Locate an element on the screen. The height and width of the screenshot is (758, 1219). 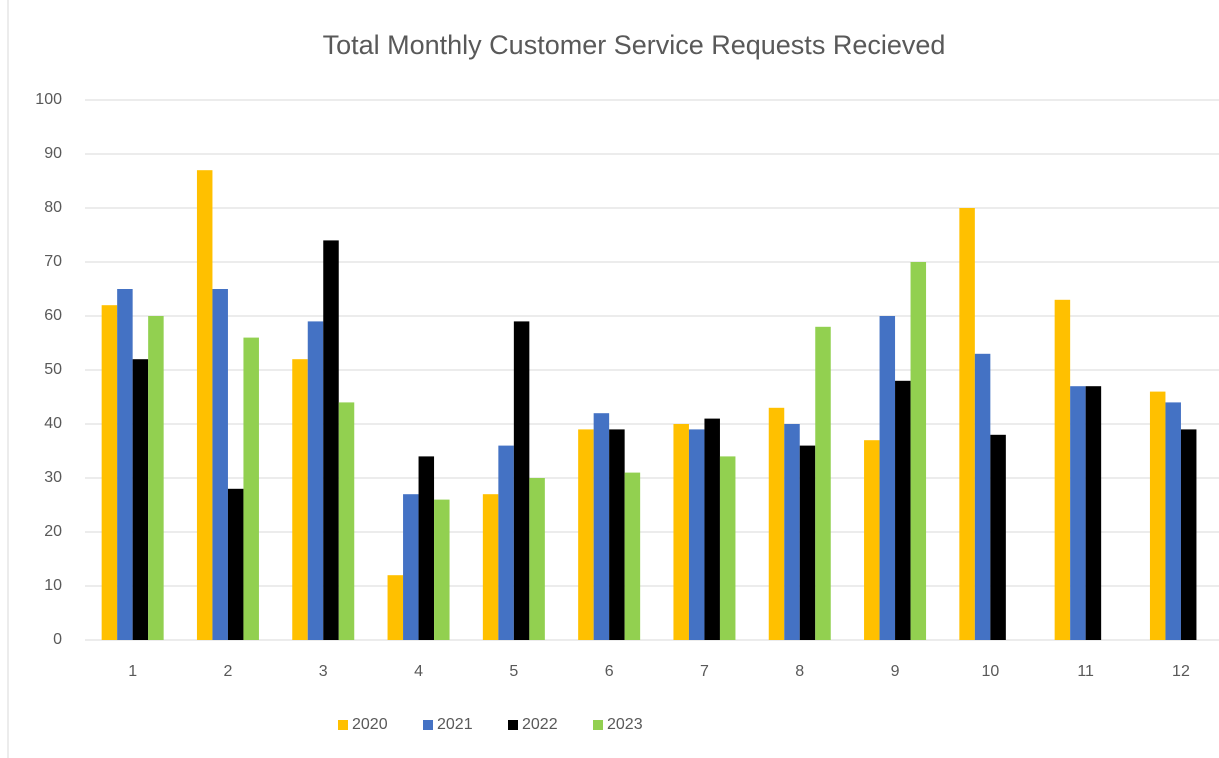
x-tick-label: 2 is located at coordinates (227, 671).